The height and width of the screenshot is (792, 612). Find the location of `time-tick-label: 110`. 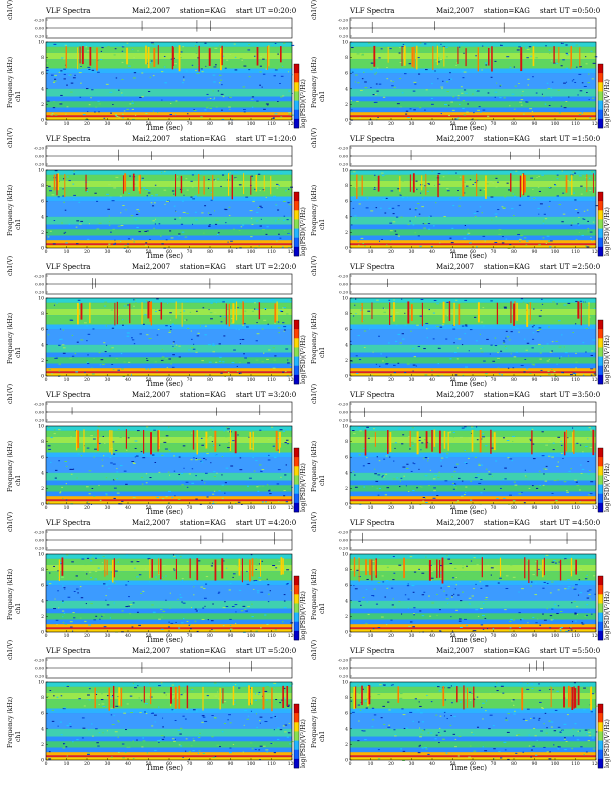

time-tick-label: 110 is located at coordinates (575, 636).